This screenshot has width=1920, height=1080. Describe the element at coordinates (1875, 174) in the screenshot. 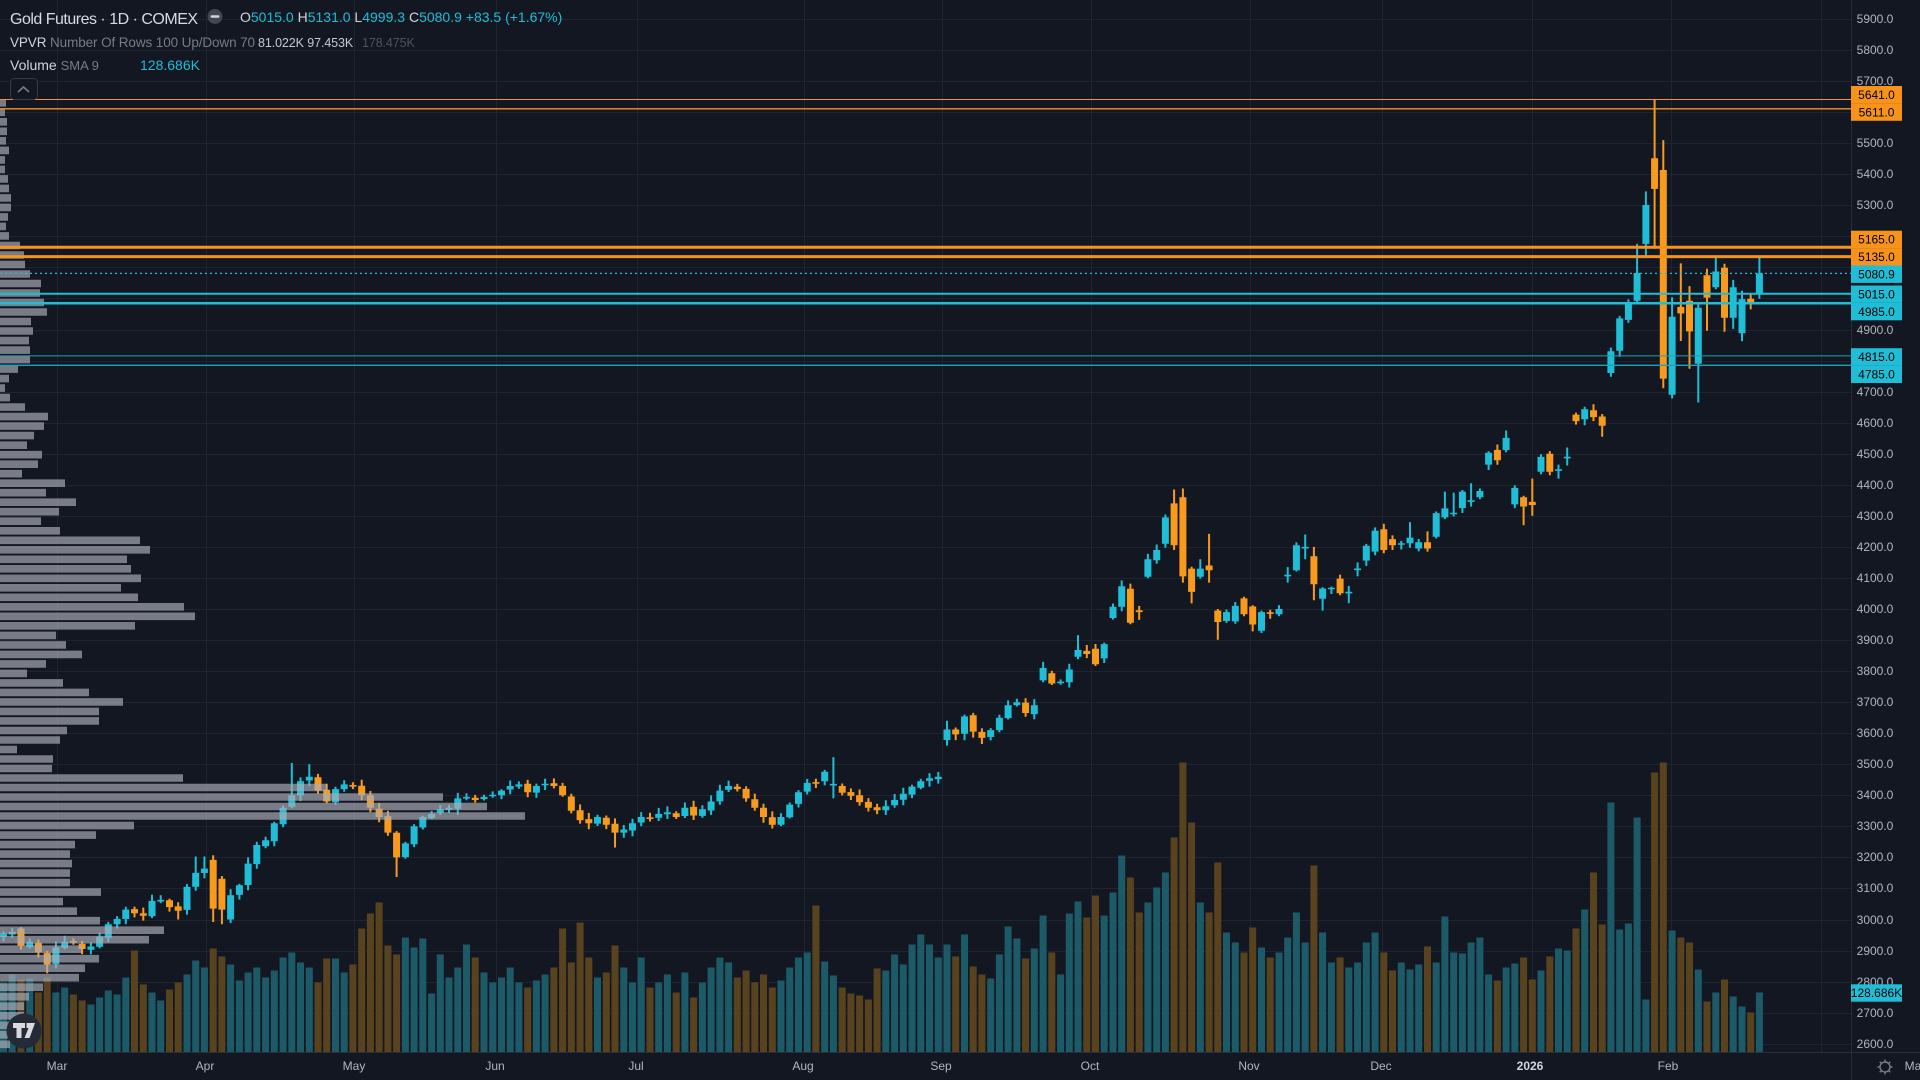

I see `svg-text: 5400.0` at that location.